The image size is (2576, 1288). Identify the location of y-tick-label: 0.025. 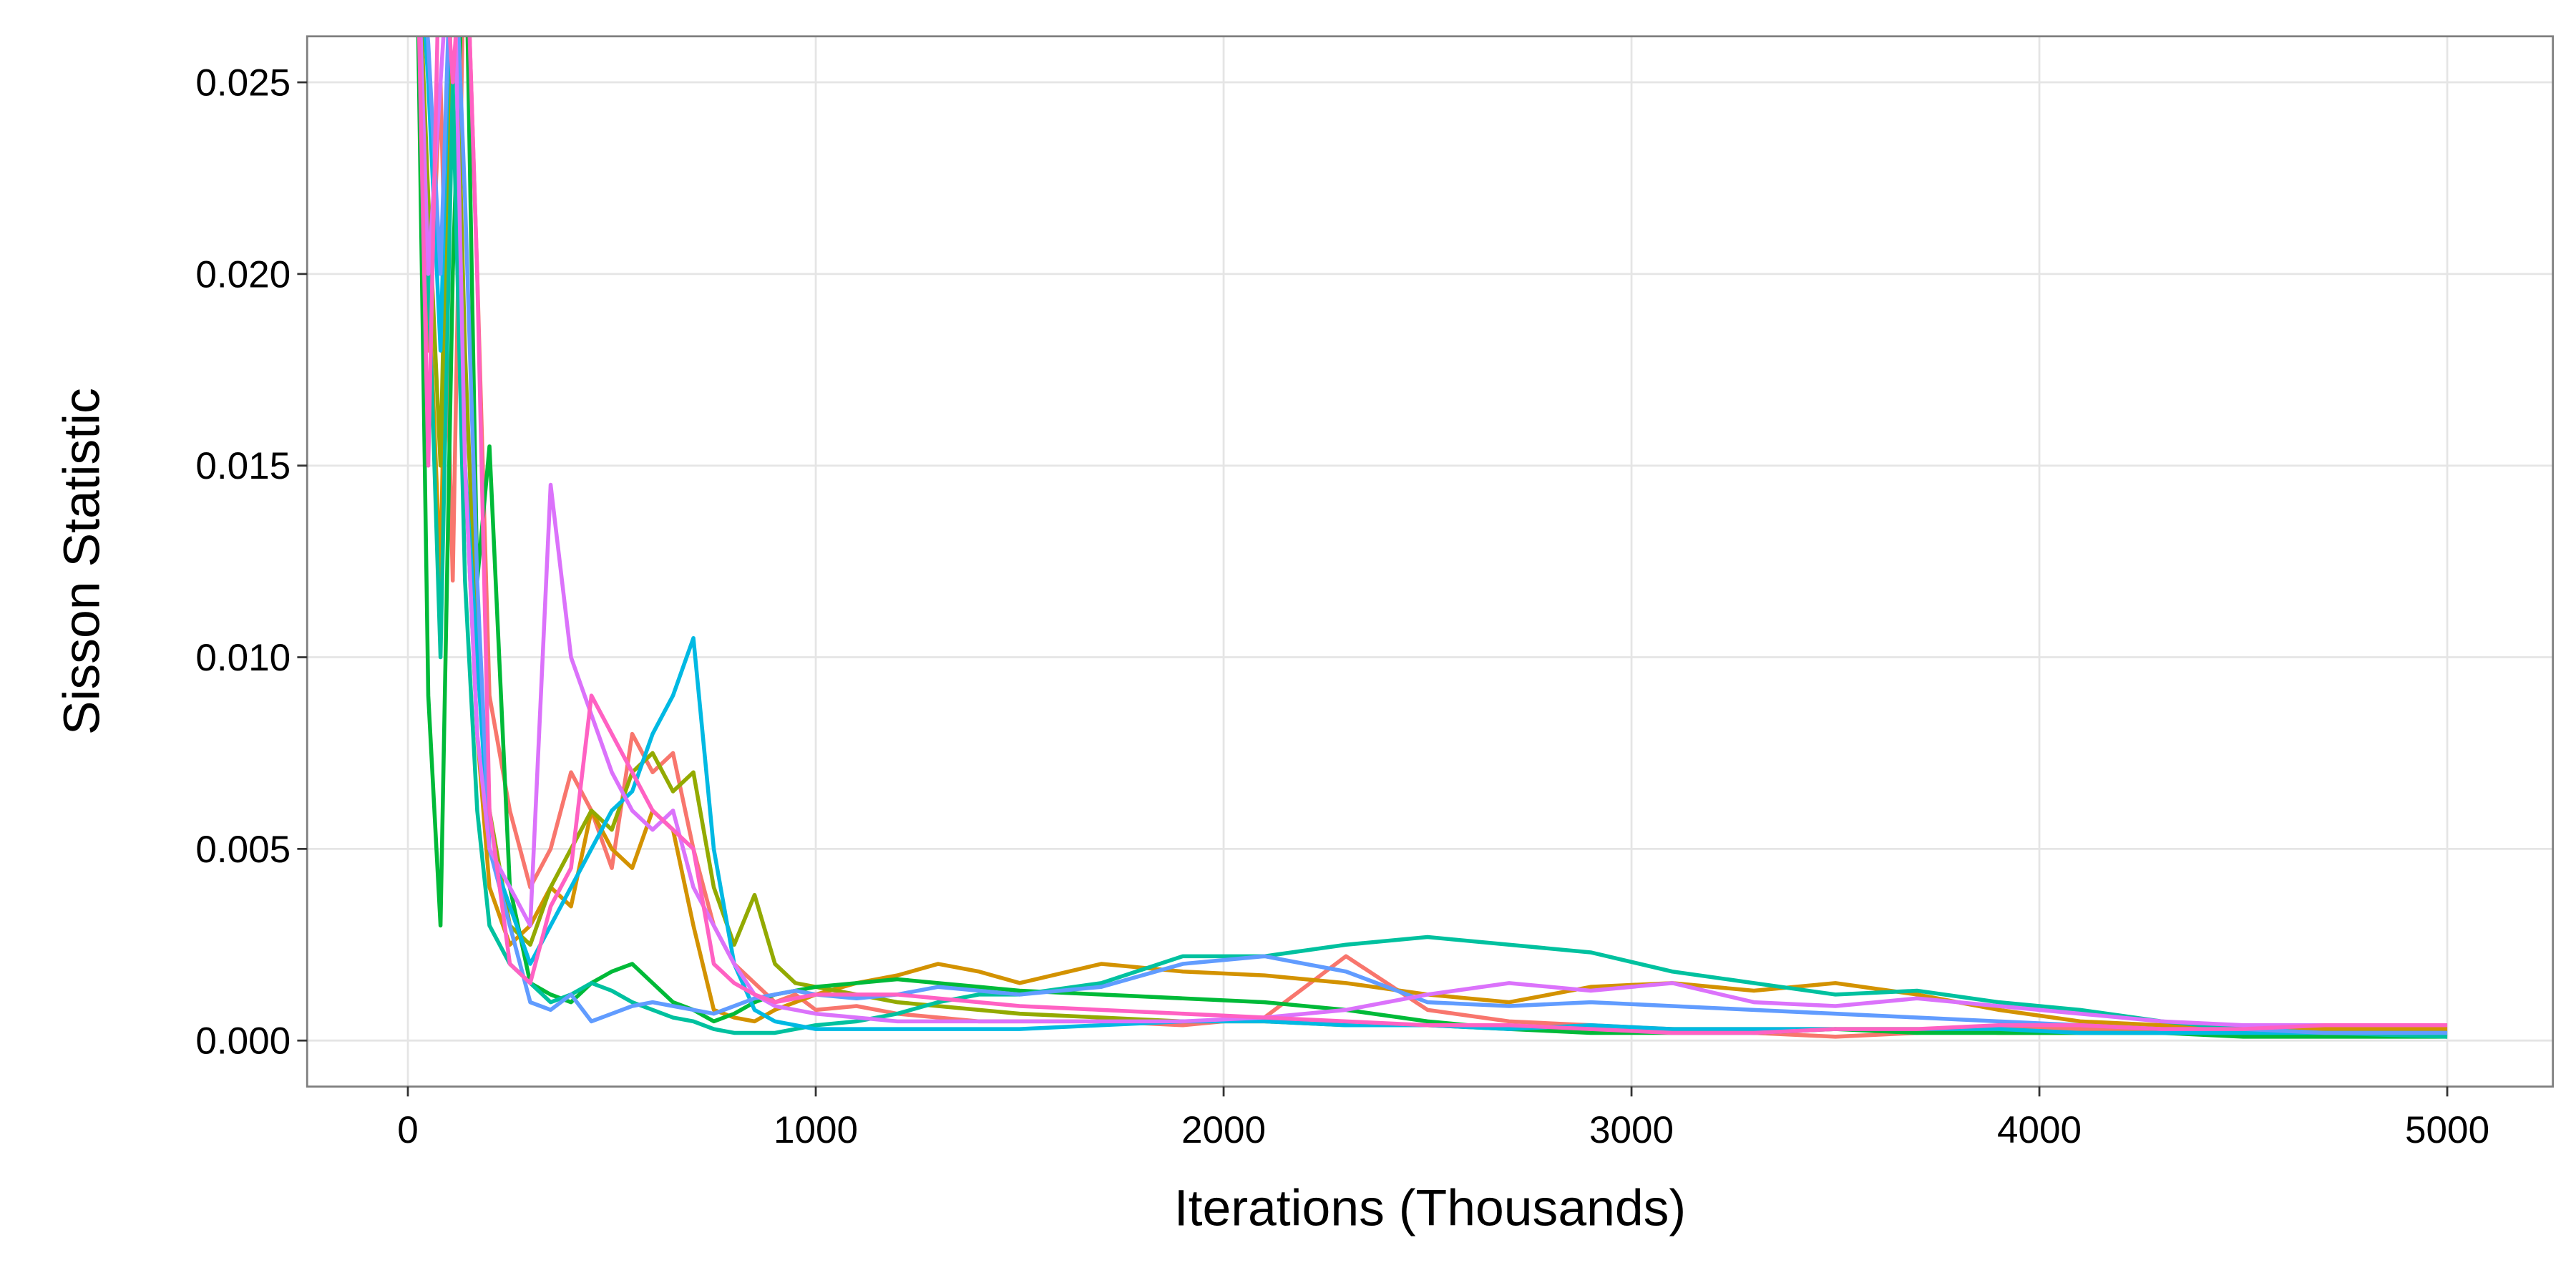
(243, 83).